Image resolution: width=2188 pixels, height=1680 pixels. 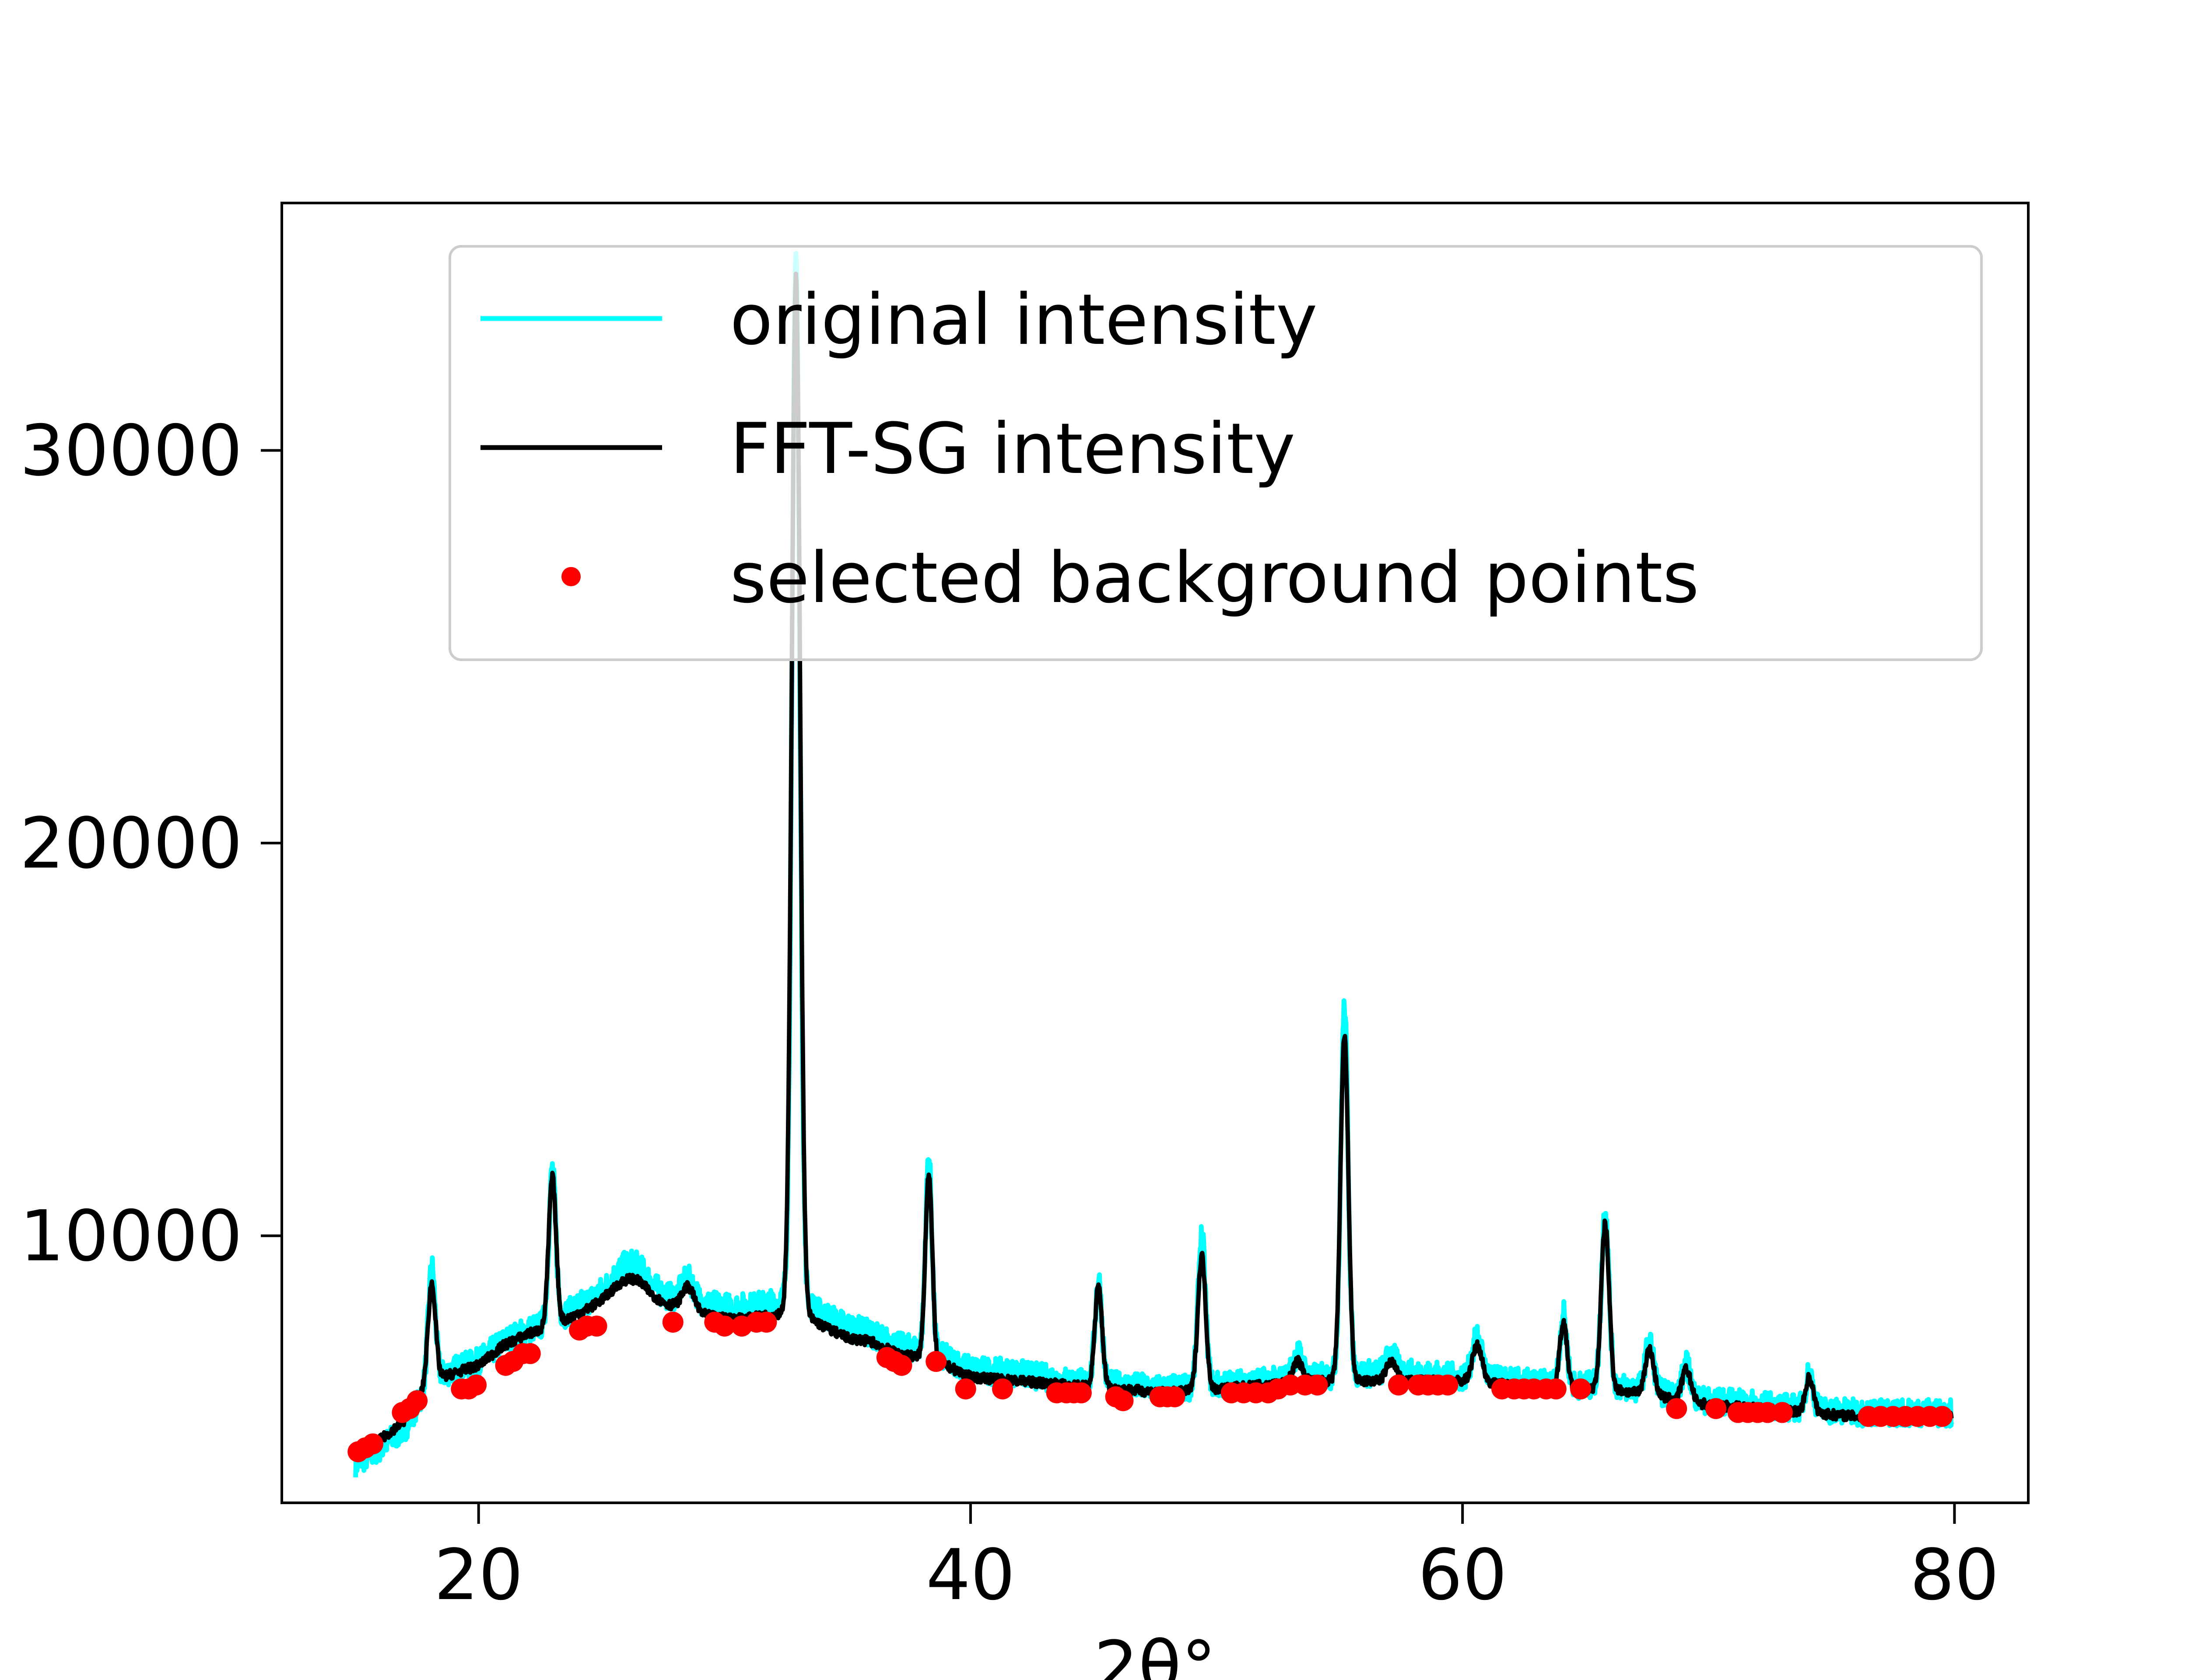 What do you see at coordinates (571, 576) in the screenshot?
I see `legend-swatch-dot` at bounding box center [571, 576].